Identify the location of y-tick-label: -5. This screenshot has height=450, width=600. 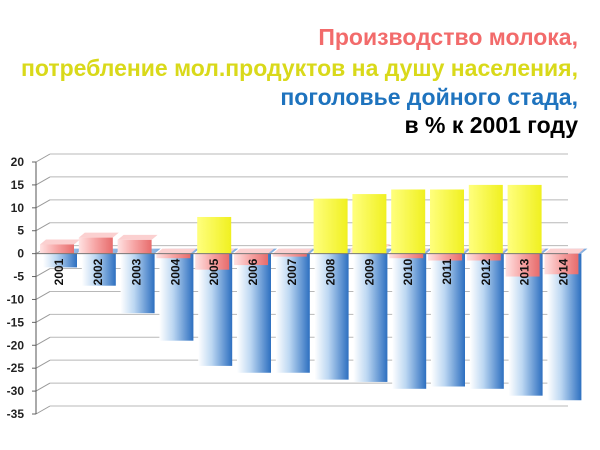
(18, 277).